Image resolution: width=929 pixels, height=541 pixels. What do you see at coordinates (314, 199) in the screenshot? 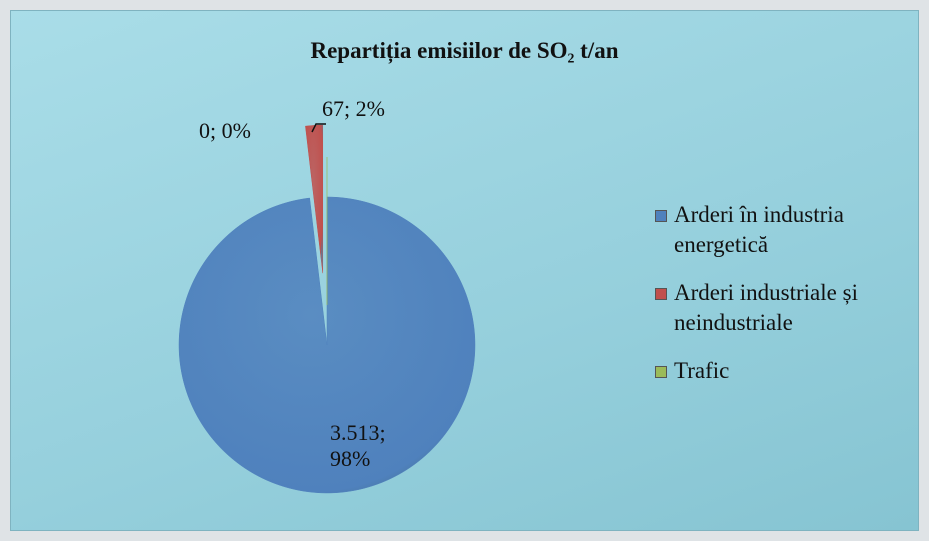
I see `pie-slice` at bounding box center [314, 199].